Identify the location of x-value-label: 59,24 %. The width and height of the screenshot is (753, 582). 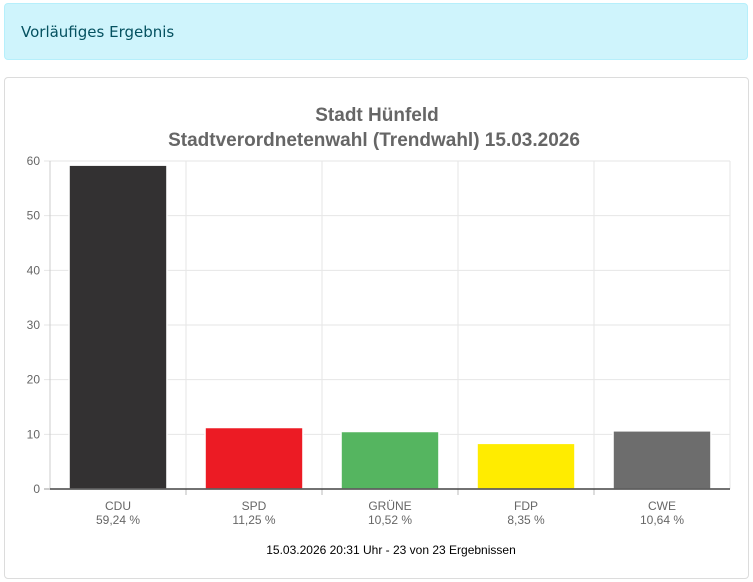
(118, 520).